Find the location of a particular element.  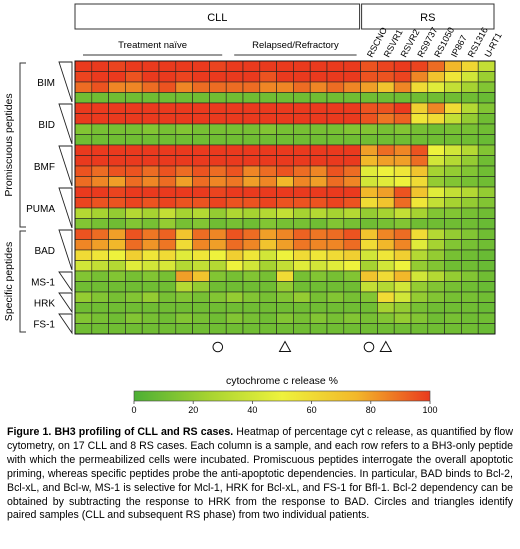

group-header-label: RS is located at coordinates (427, 18).